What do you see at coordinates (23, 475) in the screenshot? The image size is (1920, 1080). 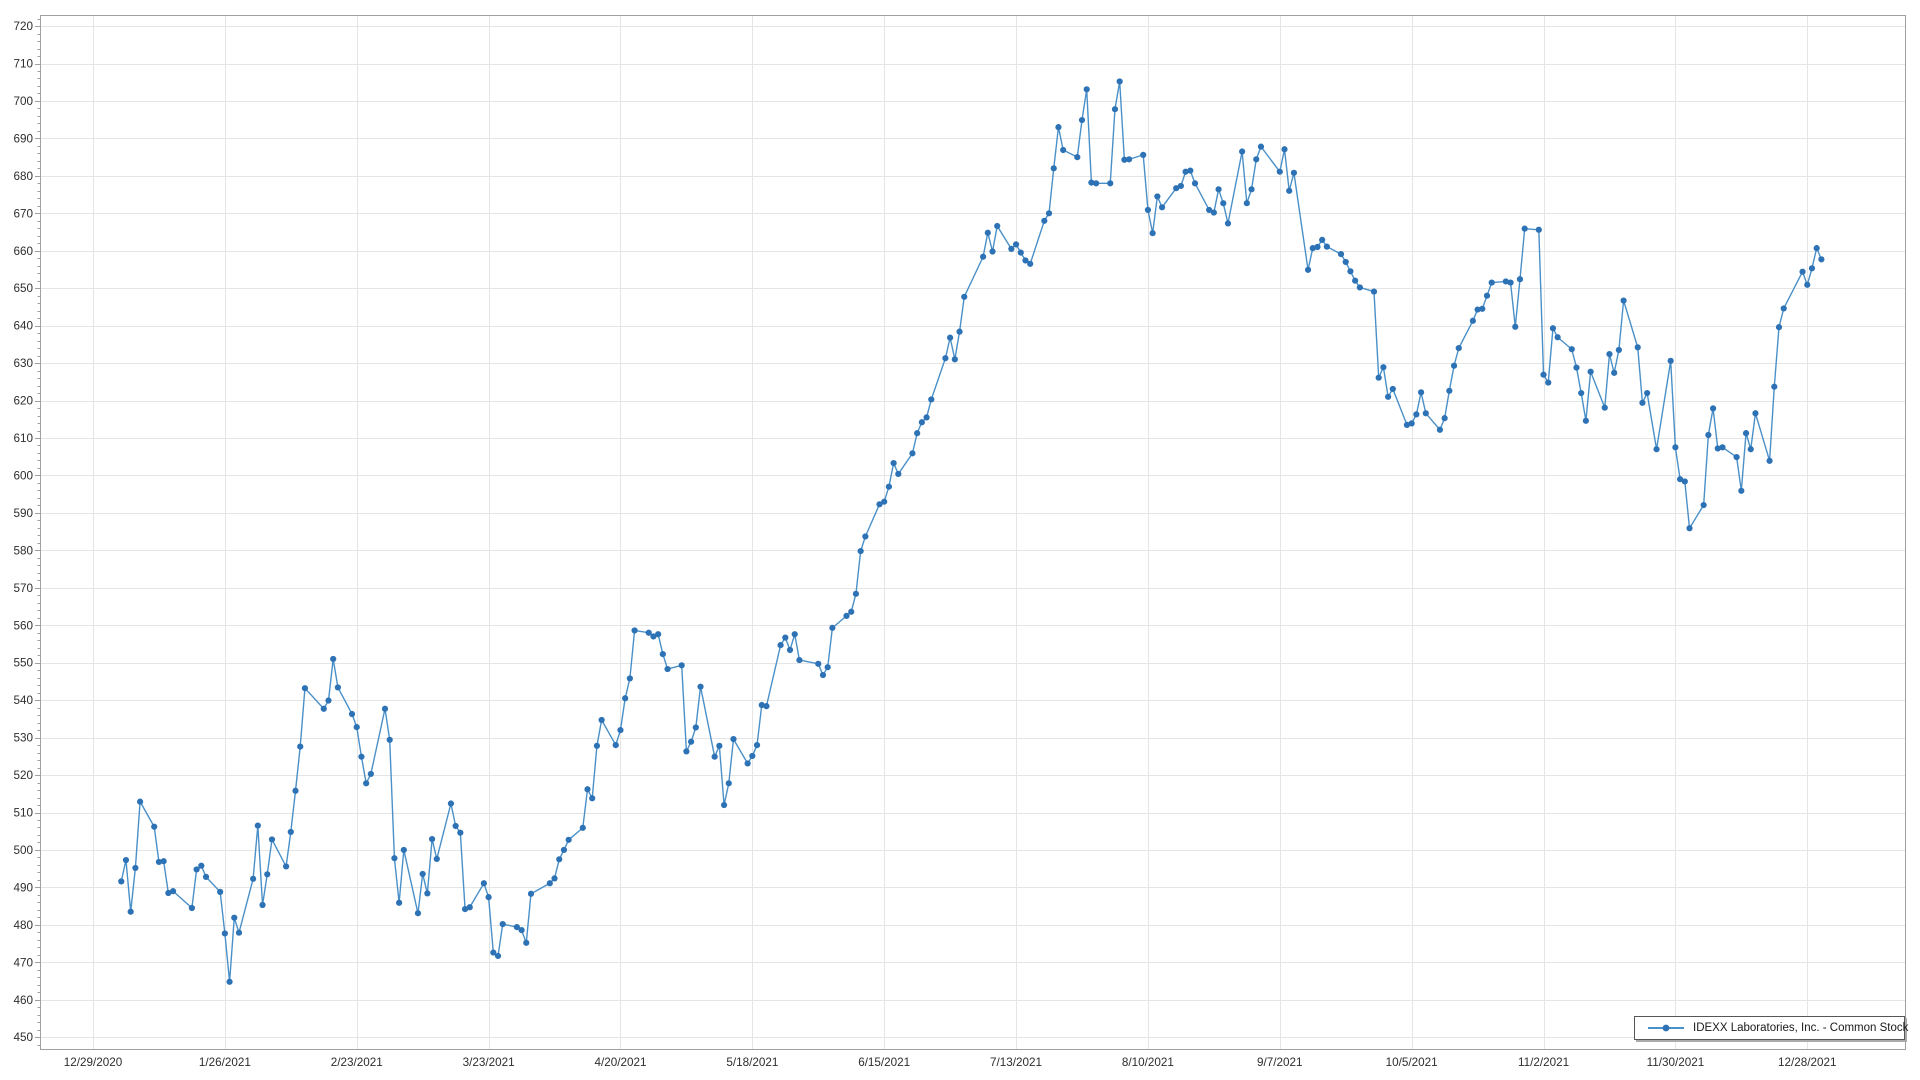 I see `y-tick-label: 600` at bounding box center [23, 475].